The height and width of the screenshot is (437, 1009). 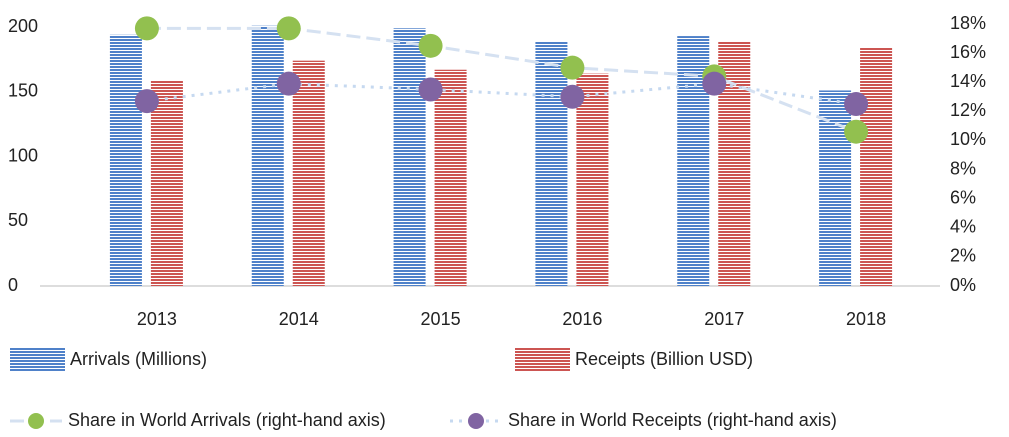 I want to click on y2-tick-label: 6%, so click(x=963, y=197).